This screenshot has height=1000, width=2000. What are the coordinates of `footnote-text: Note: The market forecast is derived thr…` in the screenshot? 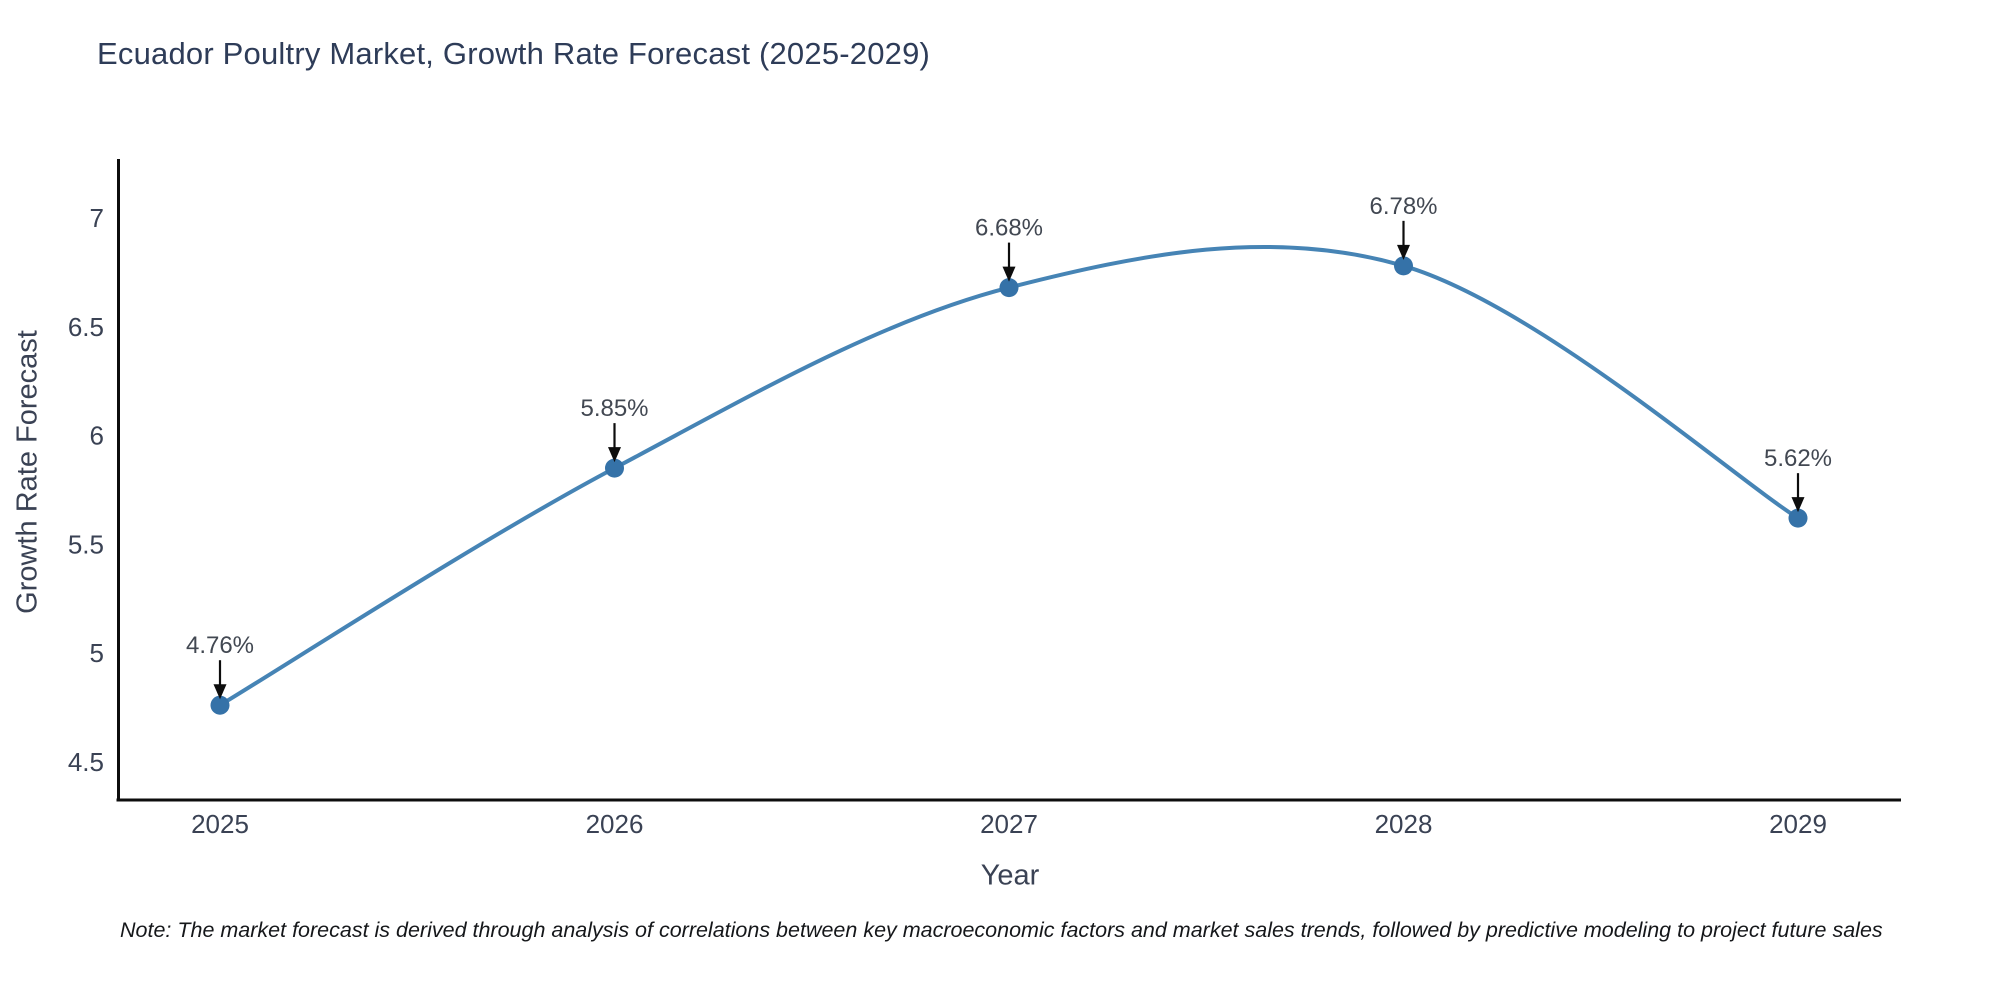 It's located at (1001, 930).